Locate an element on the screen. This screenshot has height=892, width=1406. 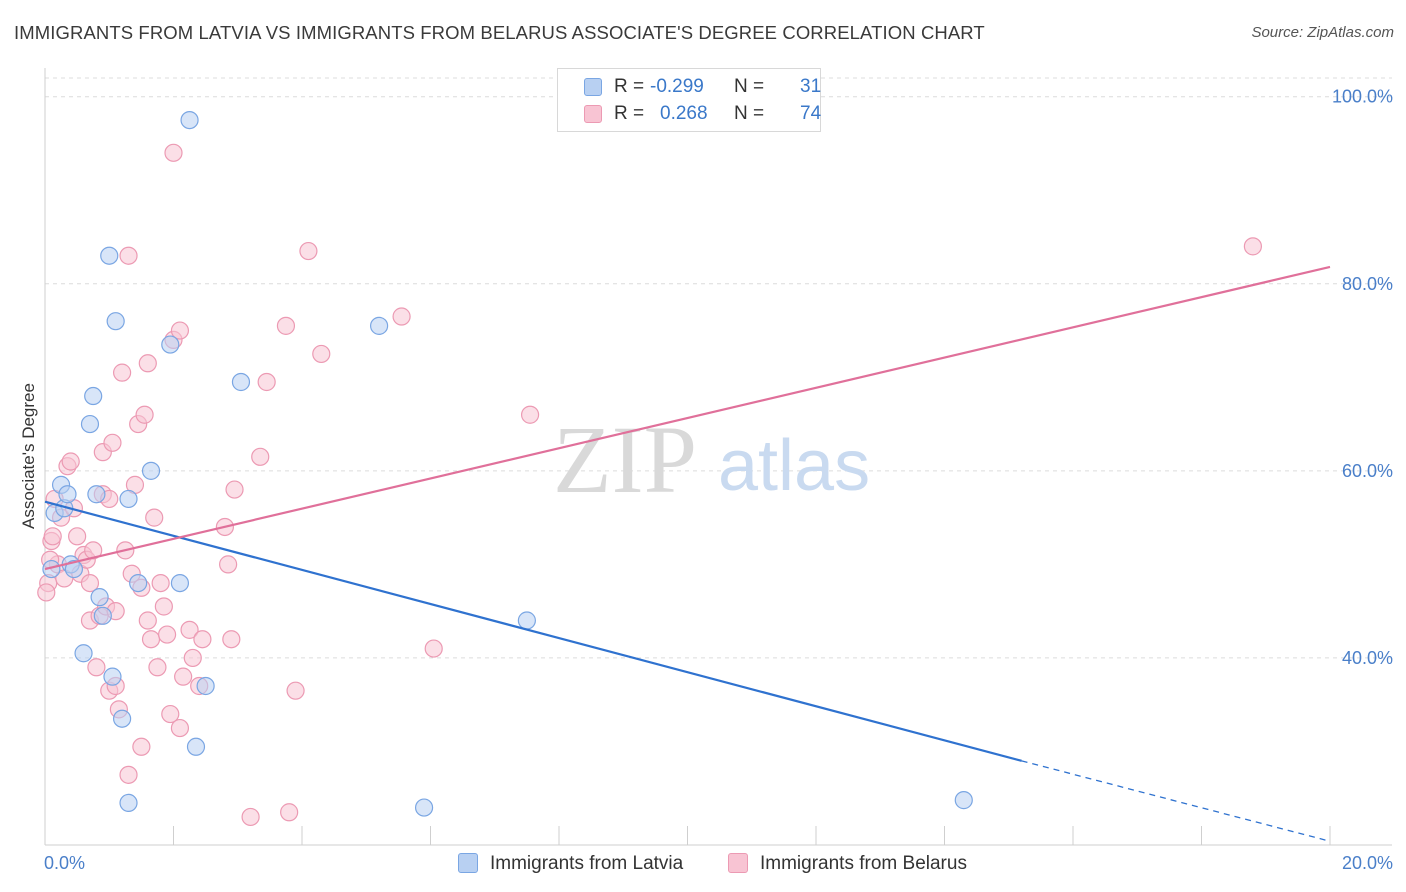
x-tick-label: 0.0% is located at coordinates (64, 863).